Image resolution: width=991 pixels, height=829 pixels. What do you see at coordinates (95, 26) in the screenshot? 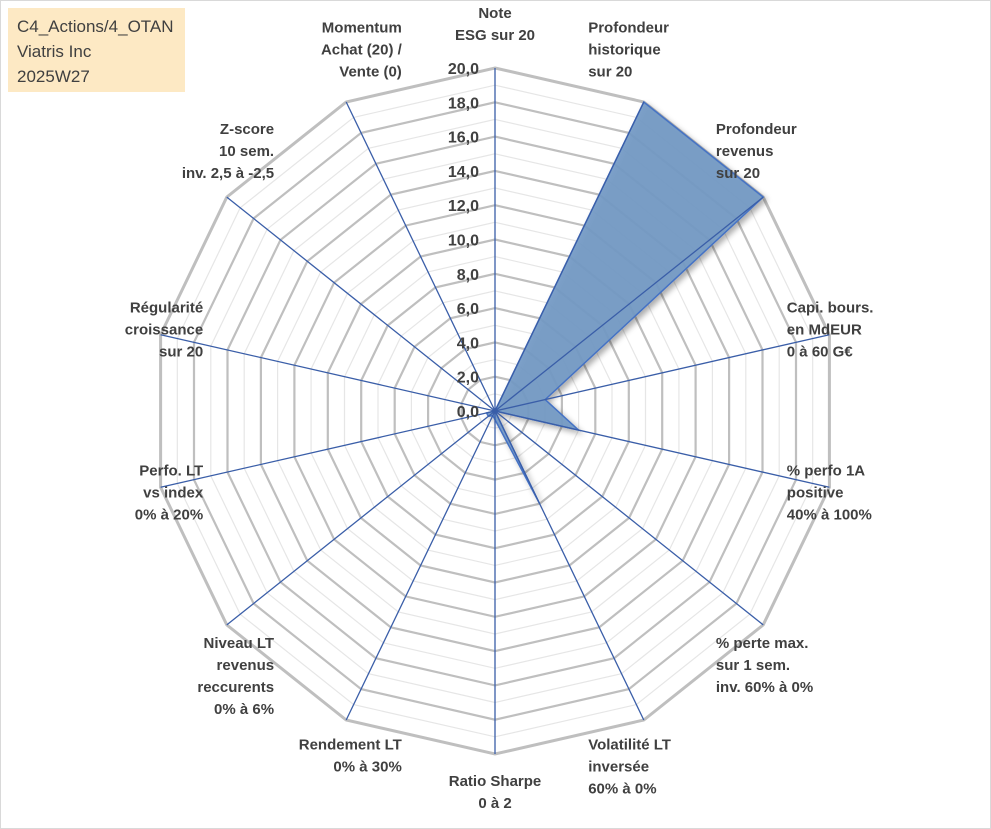
I see `info-line-portfolio: C4_Actions/4_OTAN` at bounding box center [95, 26].